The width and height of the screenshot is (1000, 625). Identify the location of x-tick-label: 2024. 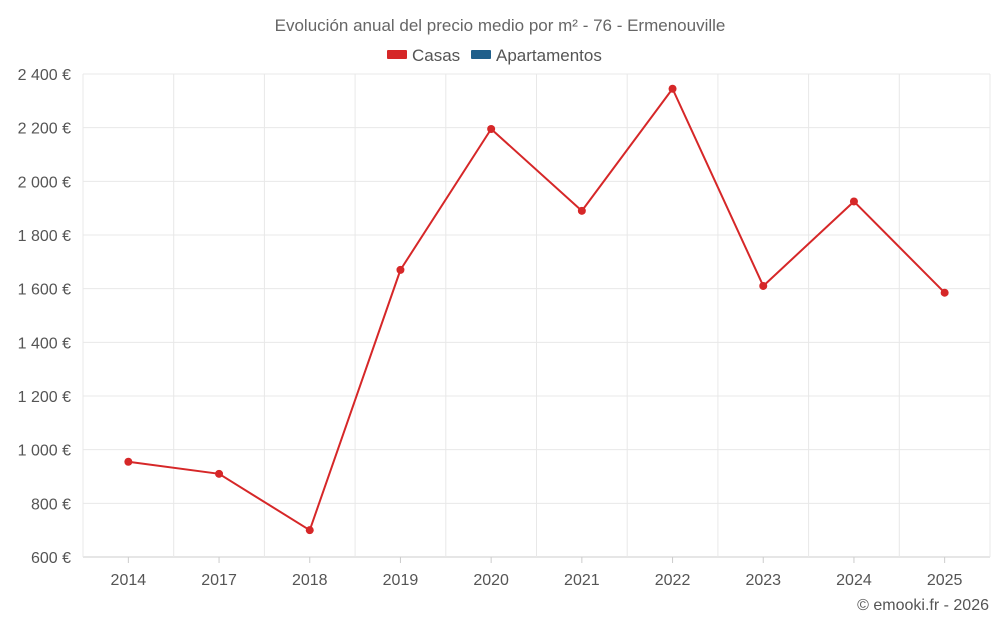
(854, 580).